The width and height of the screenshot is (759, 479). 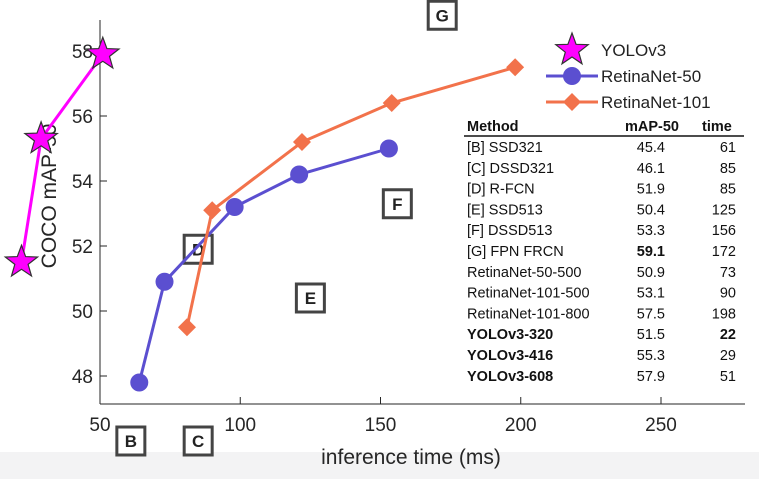 What do you see at coordinates (99, 425) in the screenshot?
I see `x-tick-label: 50` at bounding box center [99, 425].